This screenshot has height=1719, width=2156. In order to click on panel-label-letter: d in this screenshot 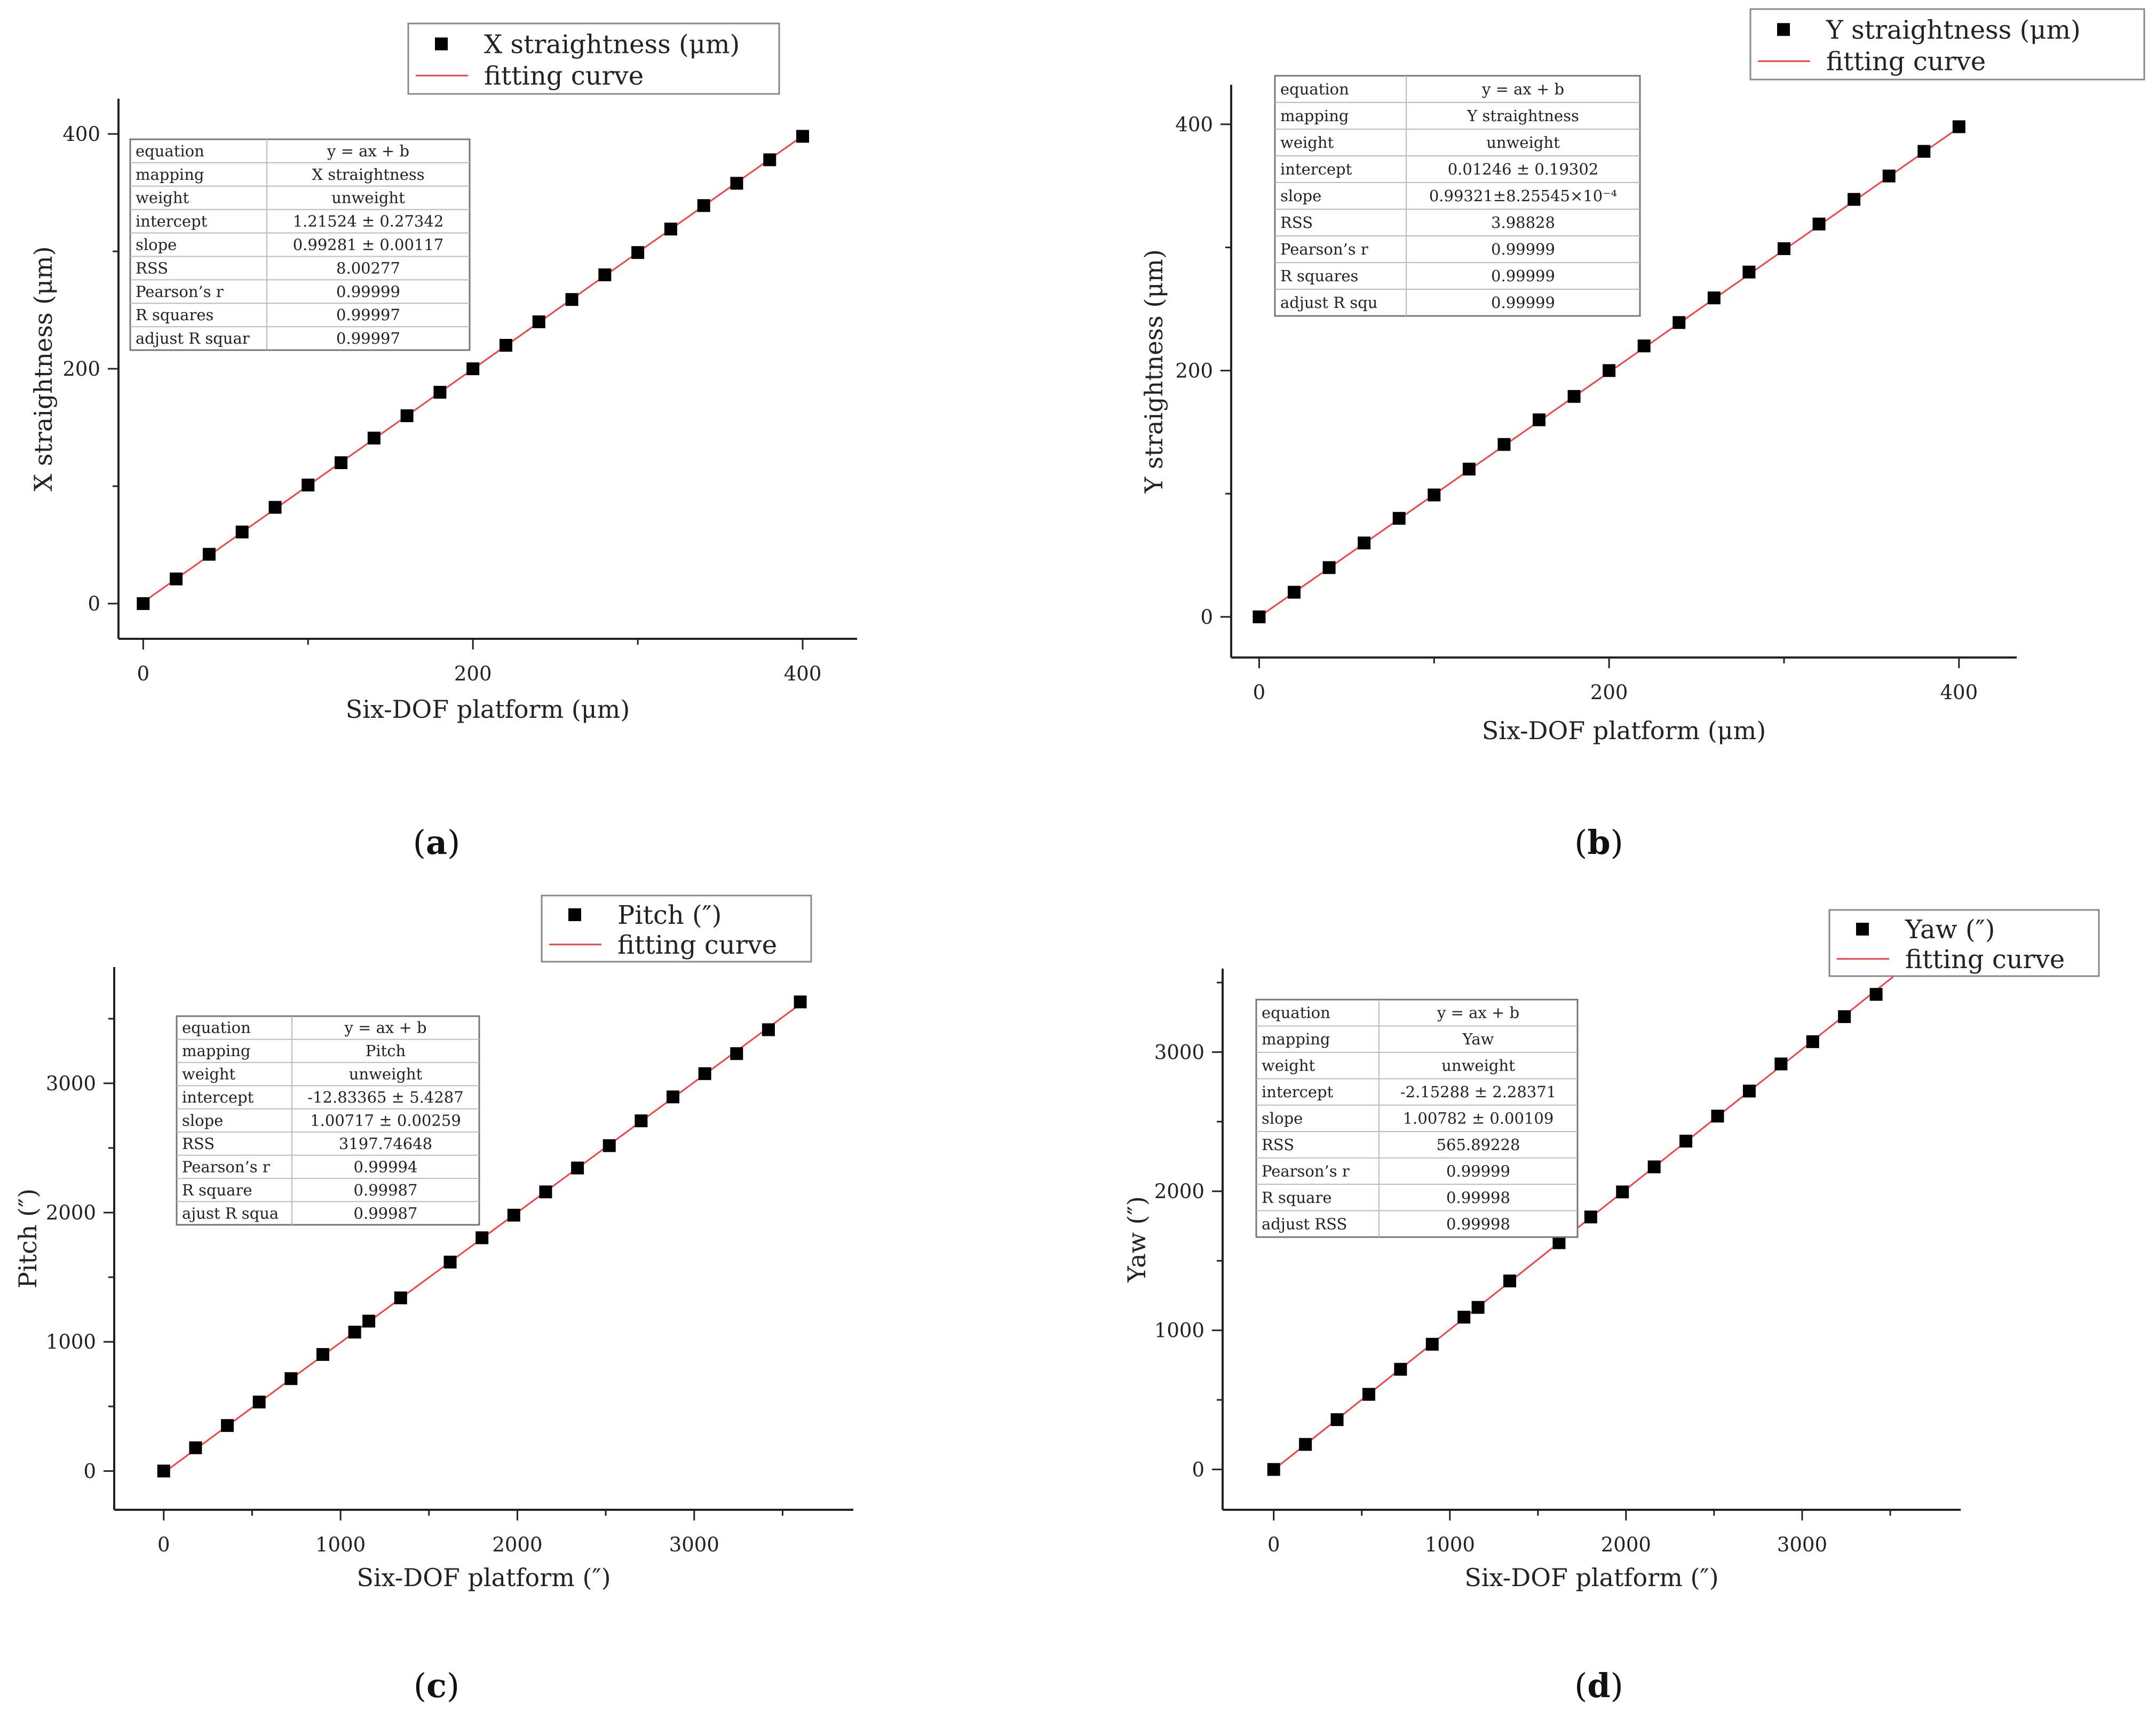, I will do `click(1598, 1685)`.